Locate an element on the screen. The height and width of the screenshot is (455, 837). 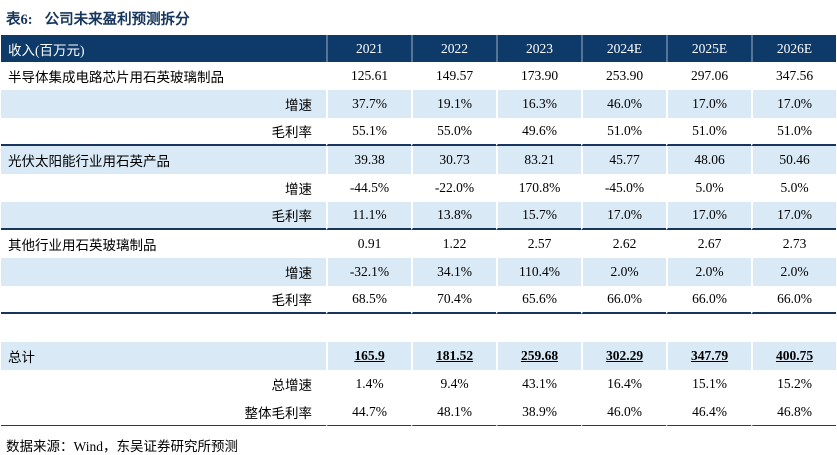
column-header-2023: 2023 is located at coordinates (538, 48).